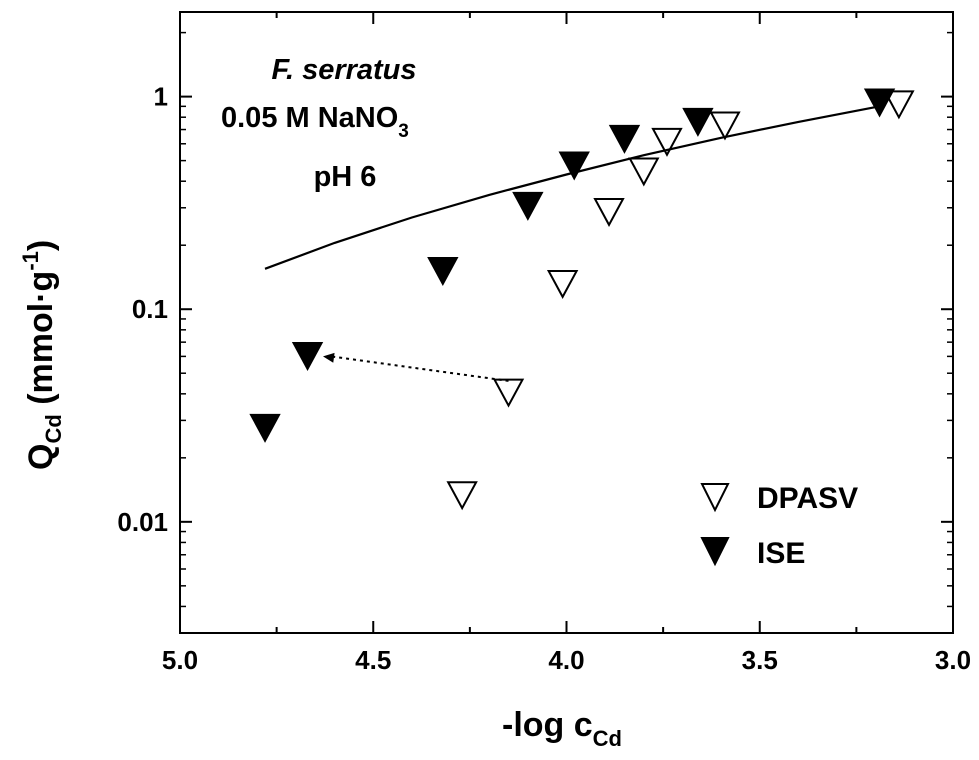 The image size is (979, 760). I want to click on fit-curve, so click(572, 187).